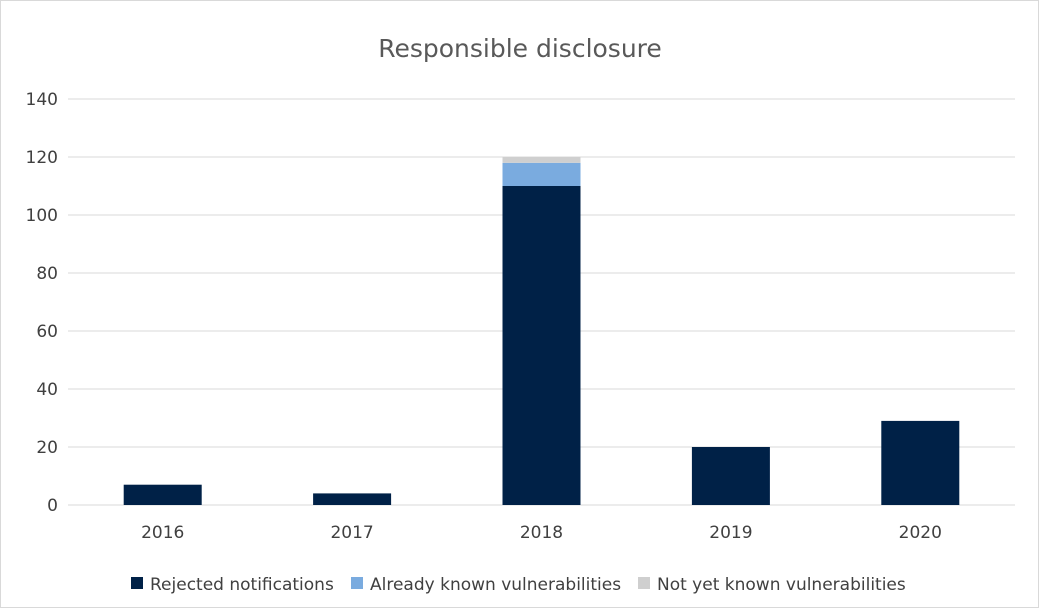 This screenshot has height=608, width=1039. I want to click on y-tick-label: 60, so click(47, 332).